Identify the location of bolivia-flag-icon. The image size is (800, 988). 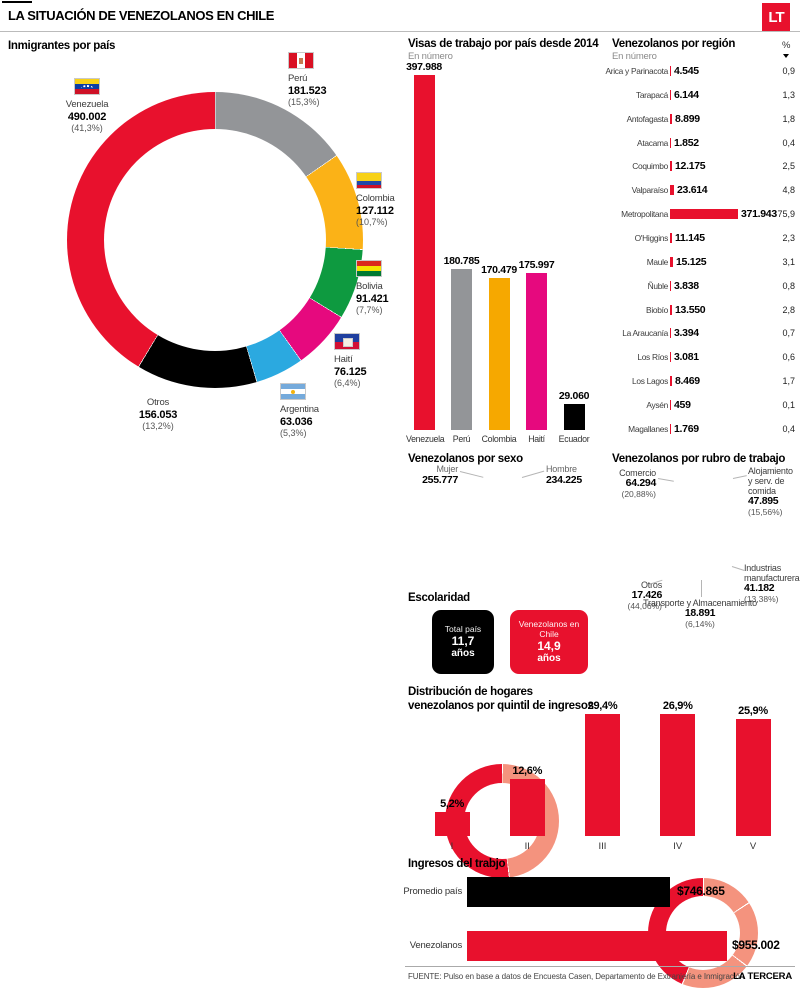
(369, 268).